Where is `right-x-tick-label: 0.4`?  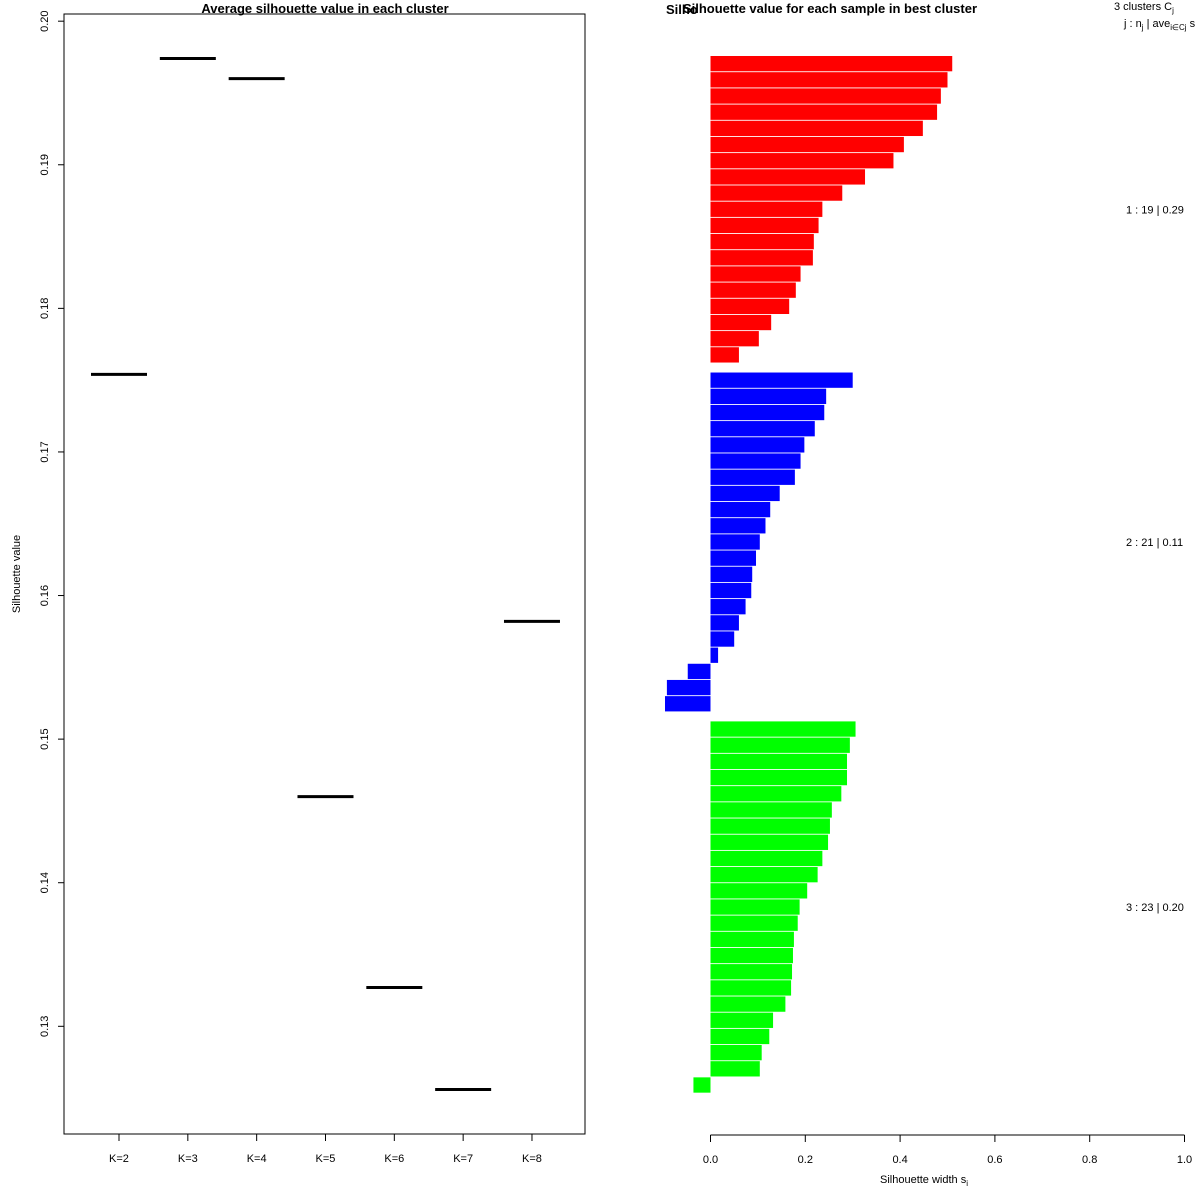
right-x-tick-label: 0.4 is located at coordinates (899, 1160).